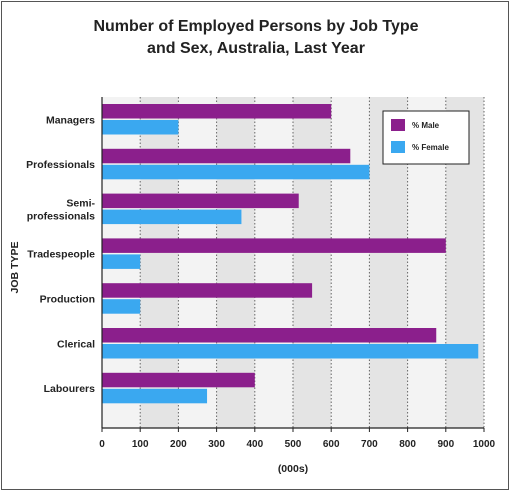 This screenshot has width=512, height=493. I want to click on category-label: Managers, so click(70, 120).